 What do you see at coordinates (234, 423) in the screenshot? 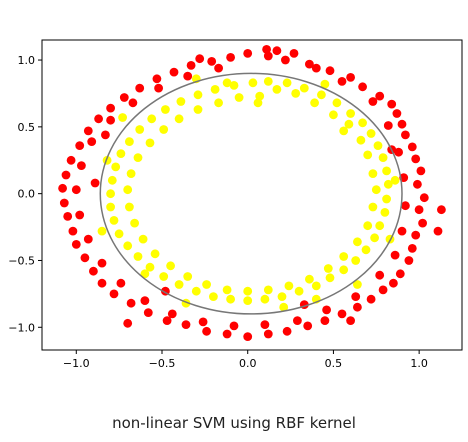
I see `figure-caption: non-linear SVM using RBF kernel` at bounding box center [234, 423].